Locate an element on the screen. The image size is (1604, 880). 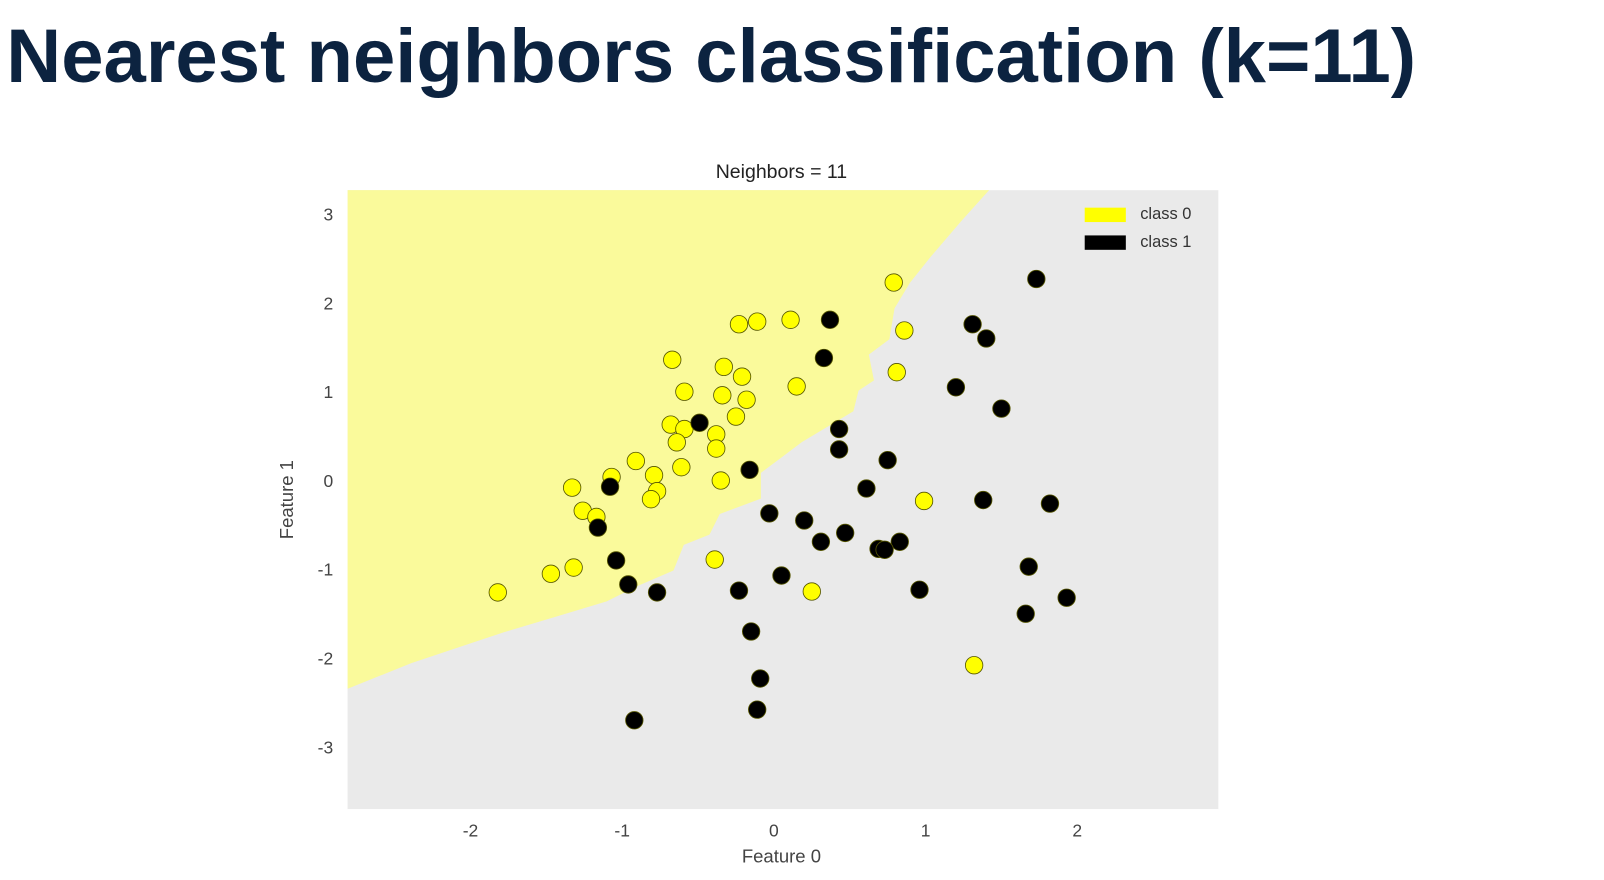
y-tick-label: 1 is located at coordinates (328, 392).